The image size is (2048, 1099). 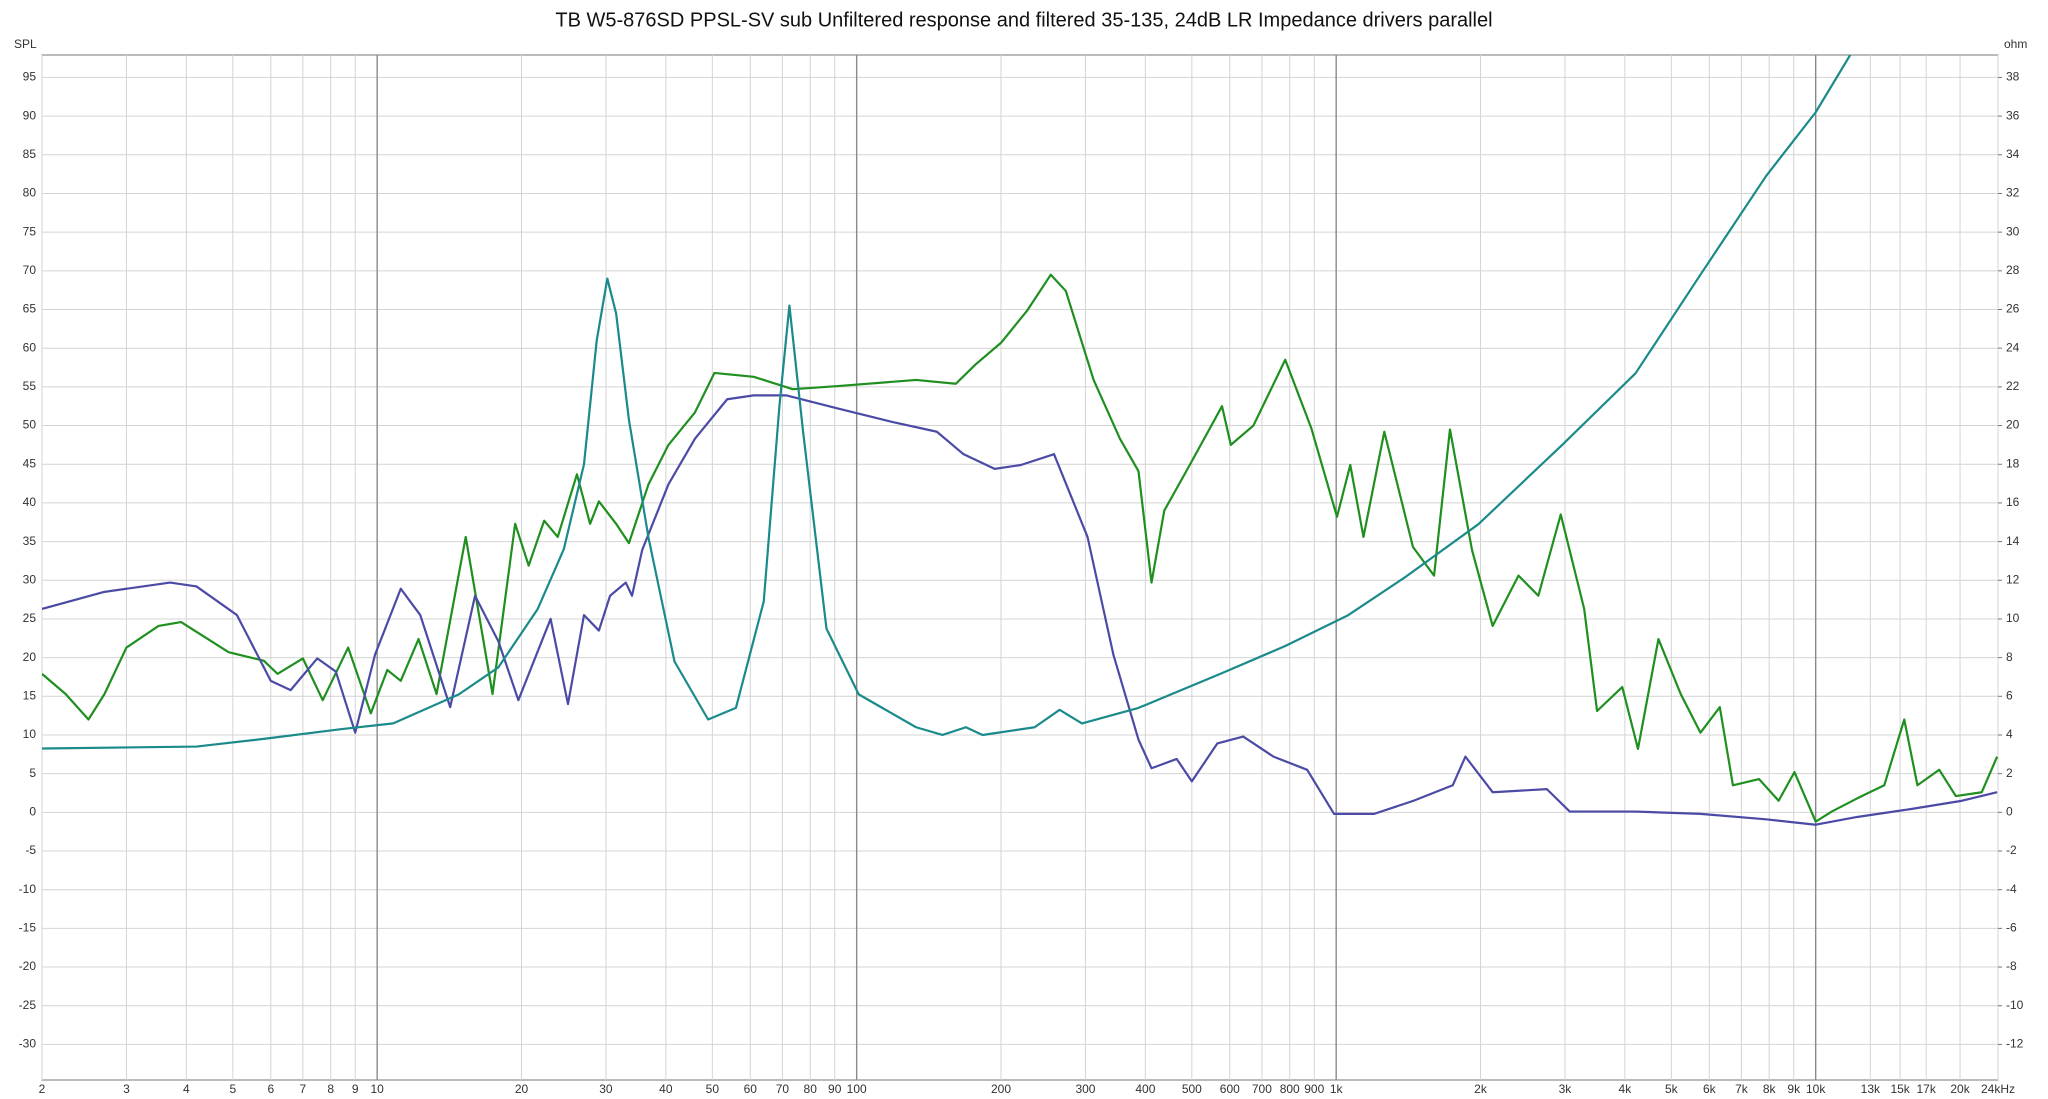 I want to click on x-tick-label: 15k, so click(x=1900, y=1089).